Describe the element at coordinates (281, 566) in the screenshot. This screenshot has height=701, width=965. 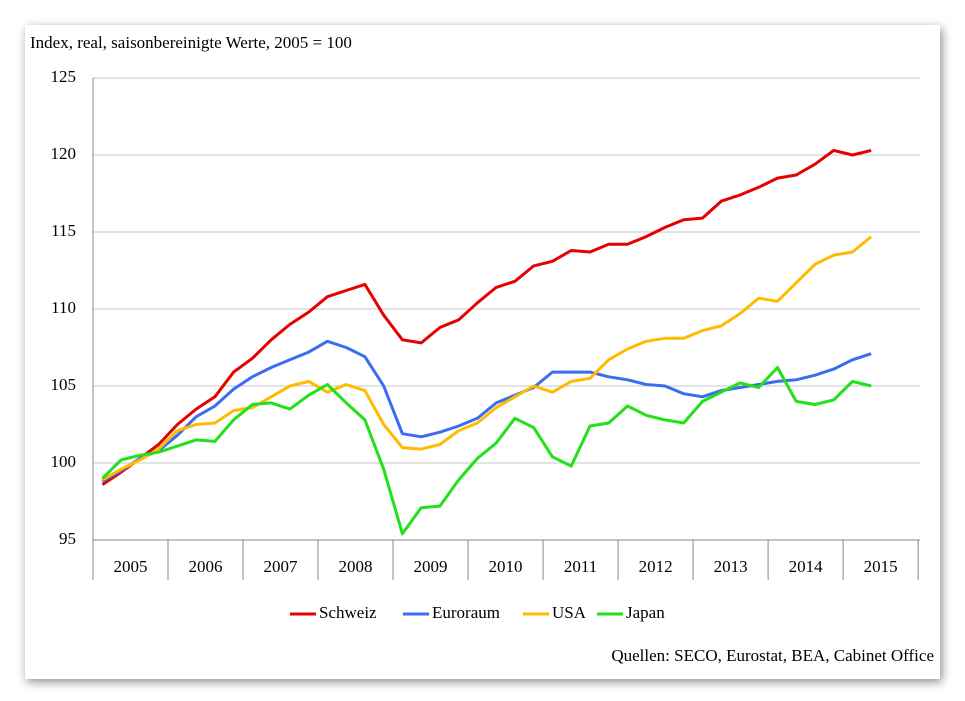
I see `x-tick-label: 2007` at that location.